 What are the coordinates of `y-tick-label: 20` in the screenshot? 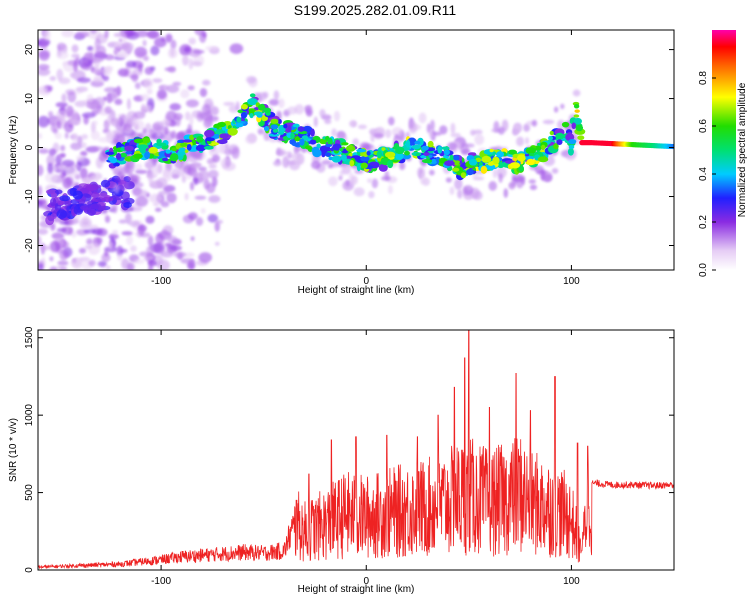 It's located at (29, 50).